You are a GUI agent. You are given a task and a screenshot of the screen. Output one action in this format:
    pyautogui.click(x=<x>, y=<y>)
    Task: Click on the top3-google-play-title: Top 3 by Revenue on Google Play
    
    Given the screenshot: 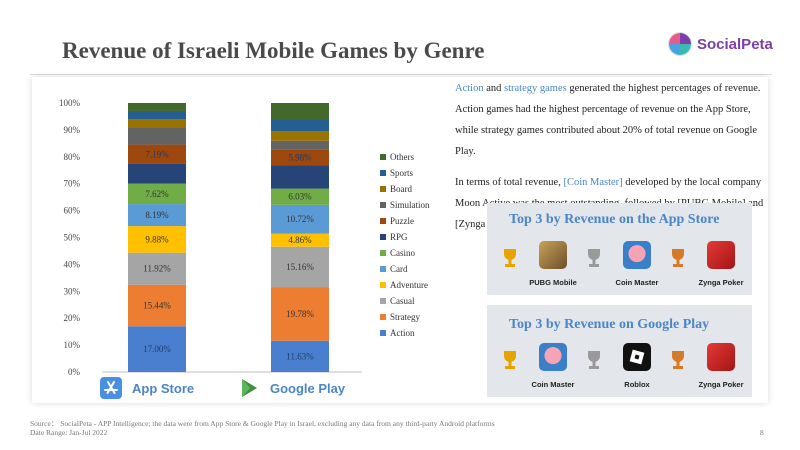 What is the action you would take?
    pyautogui.click(x=609, y=324)
    